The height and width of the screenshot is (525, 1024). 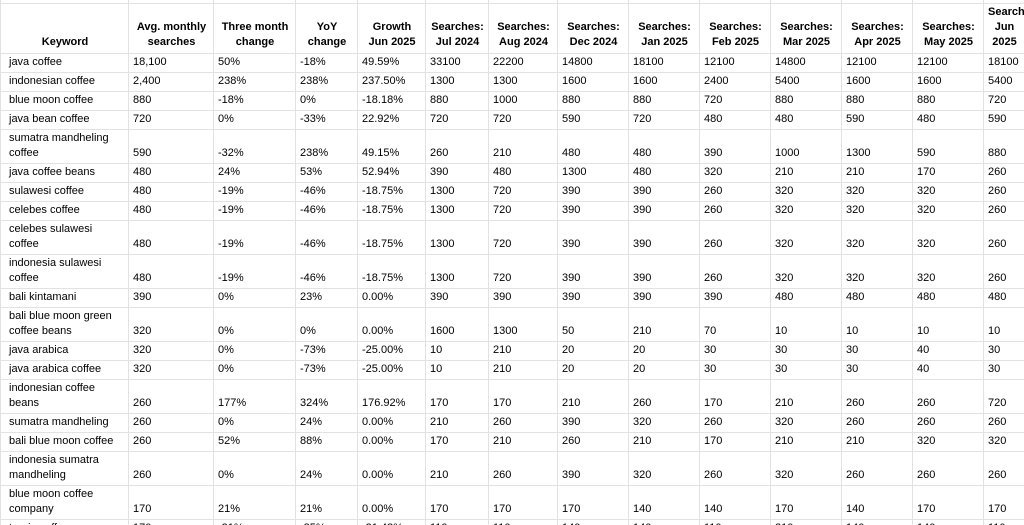 I want to click on column-header: Searches: Feb 2025, so click(x=735, y=28).